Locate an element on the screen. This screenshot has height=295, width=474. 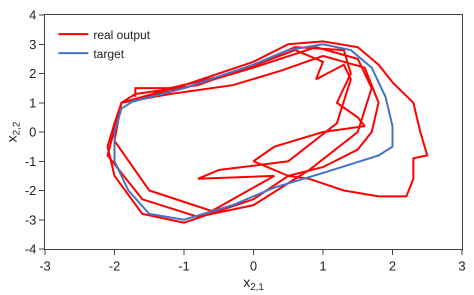
legend-label: real output is located at coordinates (122, 35).